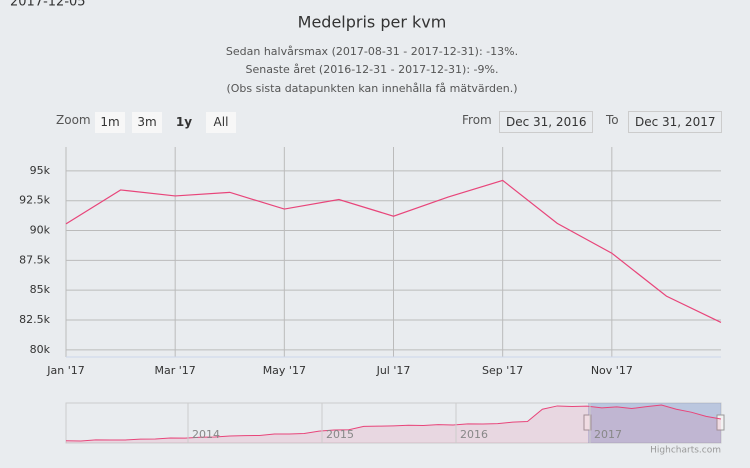 The height and width of the screenshot is (468, 750). What do you see at coordinates (685, 451) in the screenshot?
I see `credits: Highcharts.com` at bounding box center [685, 451].